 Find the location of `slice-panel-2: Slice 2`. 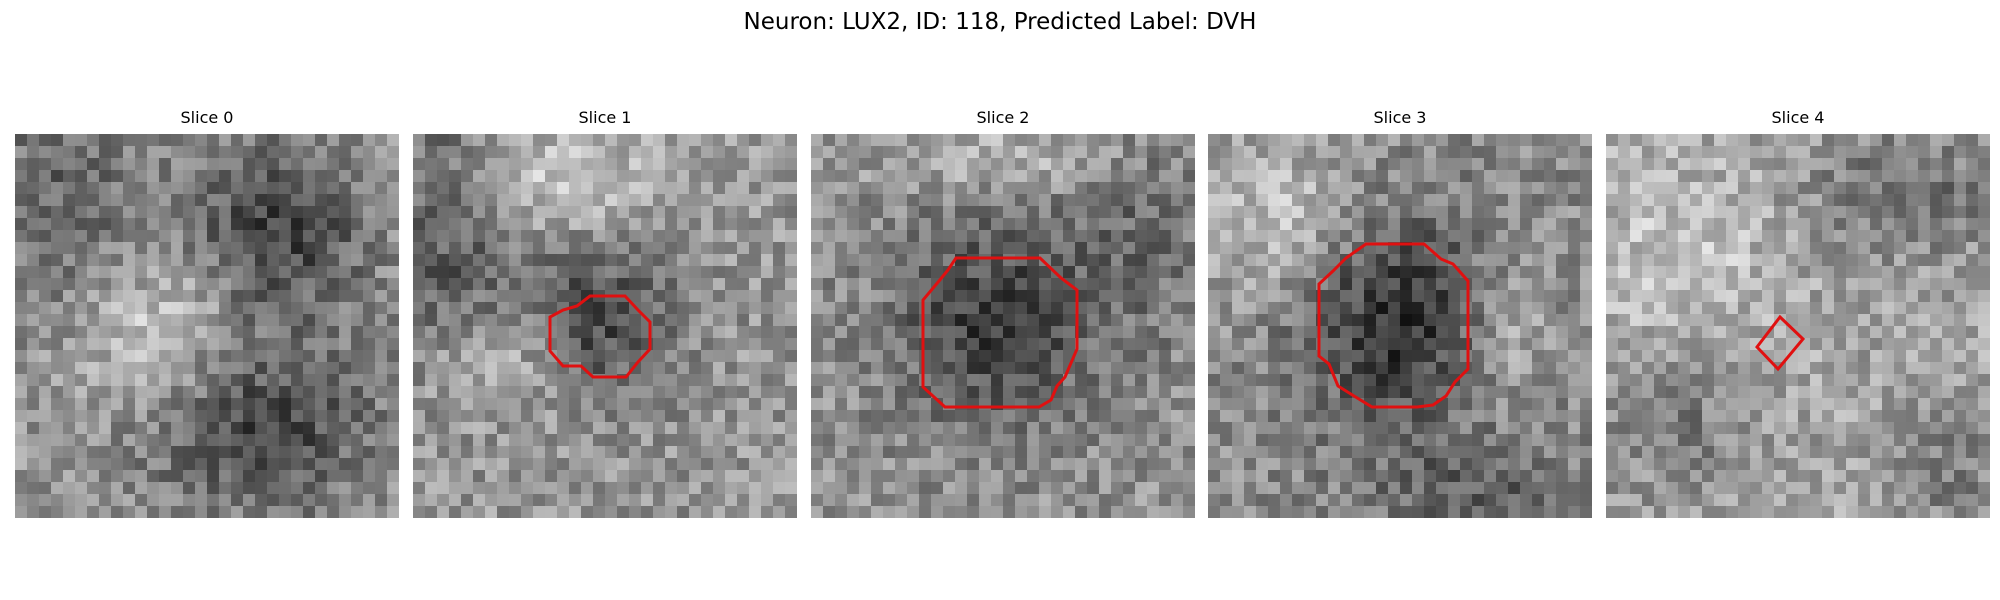

slice-panel-2: Slice 2 is located at coordinates (1003, 313).